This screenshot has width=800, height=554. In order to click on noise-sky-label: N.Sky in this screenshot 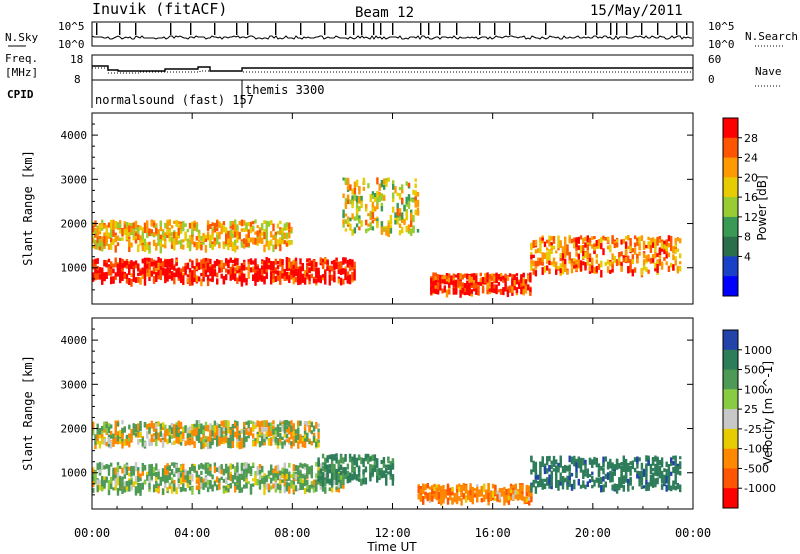, I will do `click(21, 37)`.